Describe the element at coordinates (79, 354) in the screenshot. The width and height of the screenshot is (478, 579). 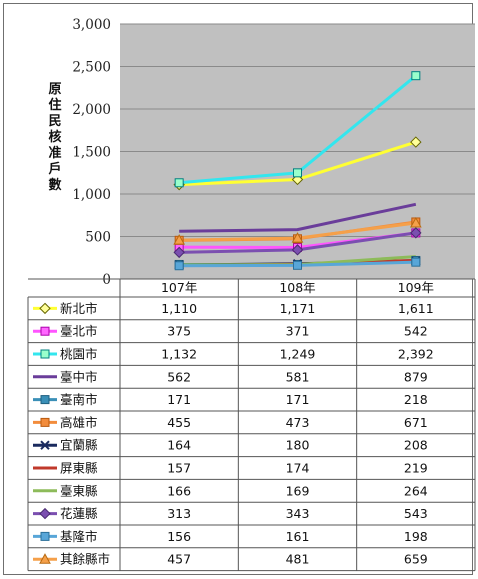
I see `legend-series-name: 桃園市` at that location.